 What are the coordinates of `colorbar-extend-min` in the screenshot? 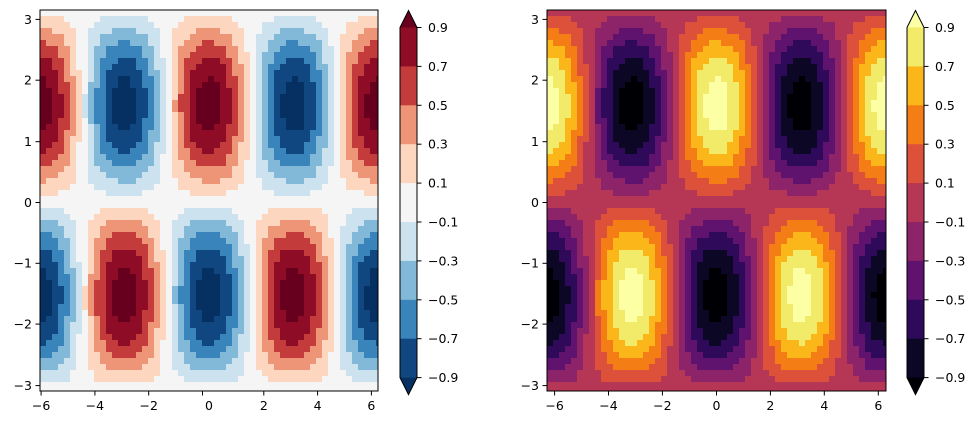 It's located at (408, 386).